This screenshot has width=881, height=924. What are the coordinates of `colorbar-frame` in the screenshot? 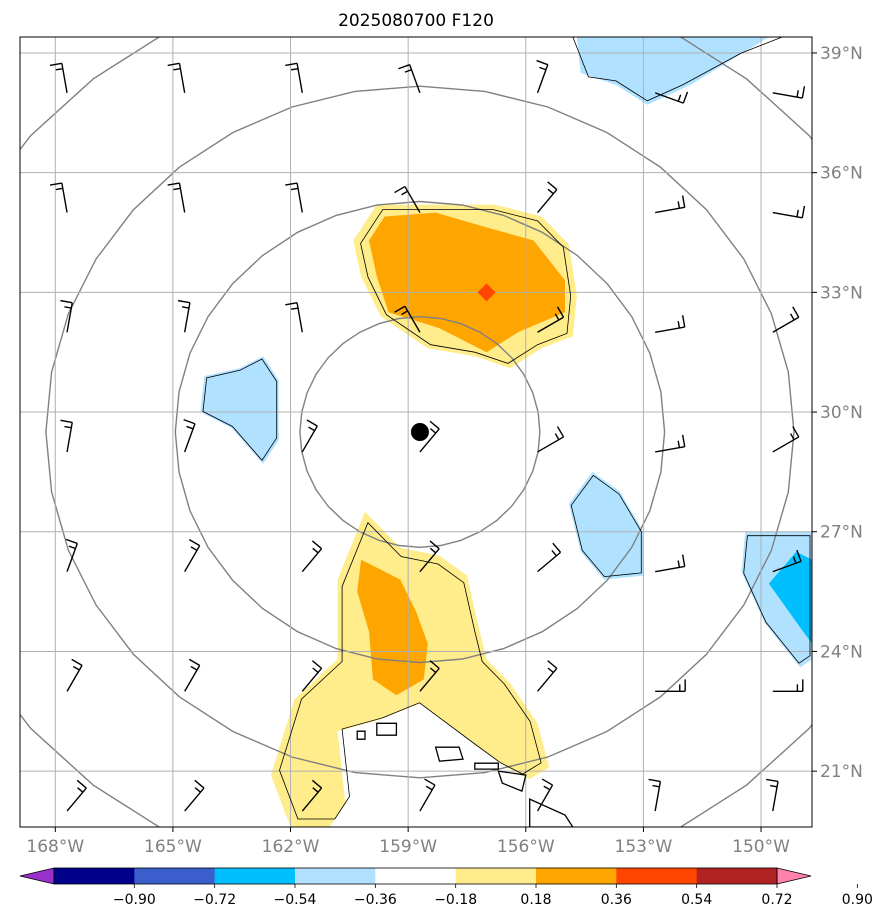 It's located at (415, 876).